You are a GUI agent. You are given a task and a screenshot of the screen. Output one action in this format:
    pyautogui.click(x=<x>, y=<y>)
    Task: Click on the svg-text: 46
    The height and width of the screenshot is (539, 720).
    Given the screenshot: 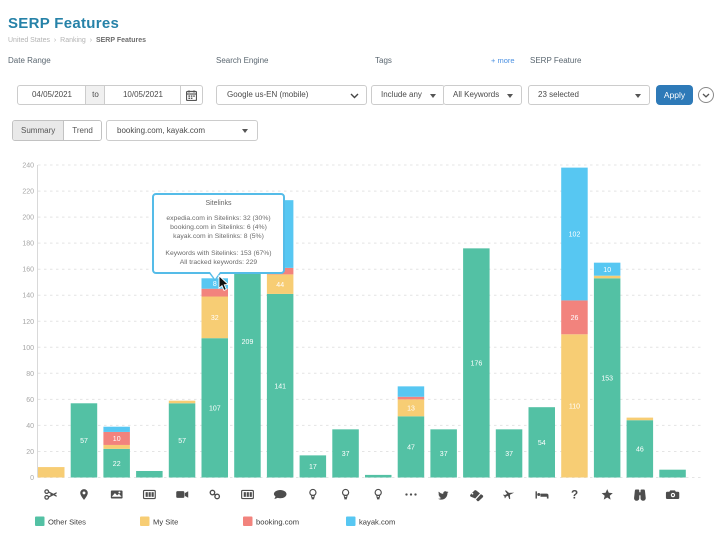 What is the action you would take?
    pyautogui.click(x=640, y=450)
    